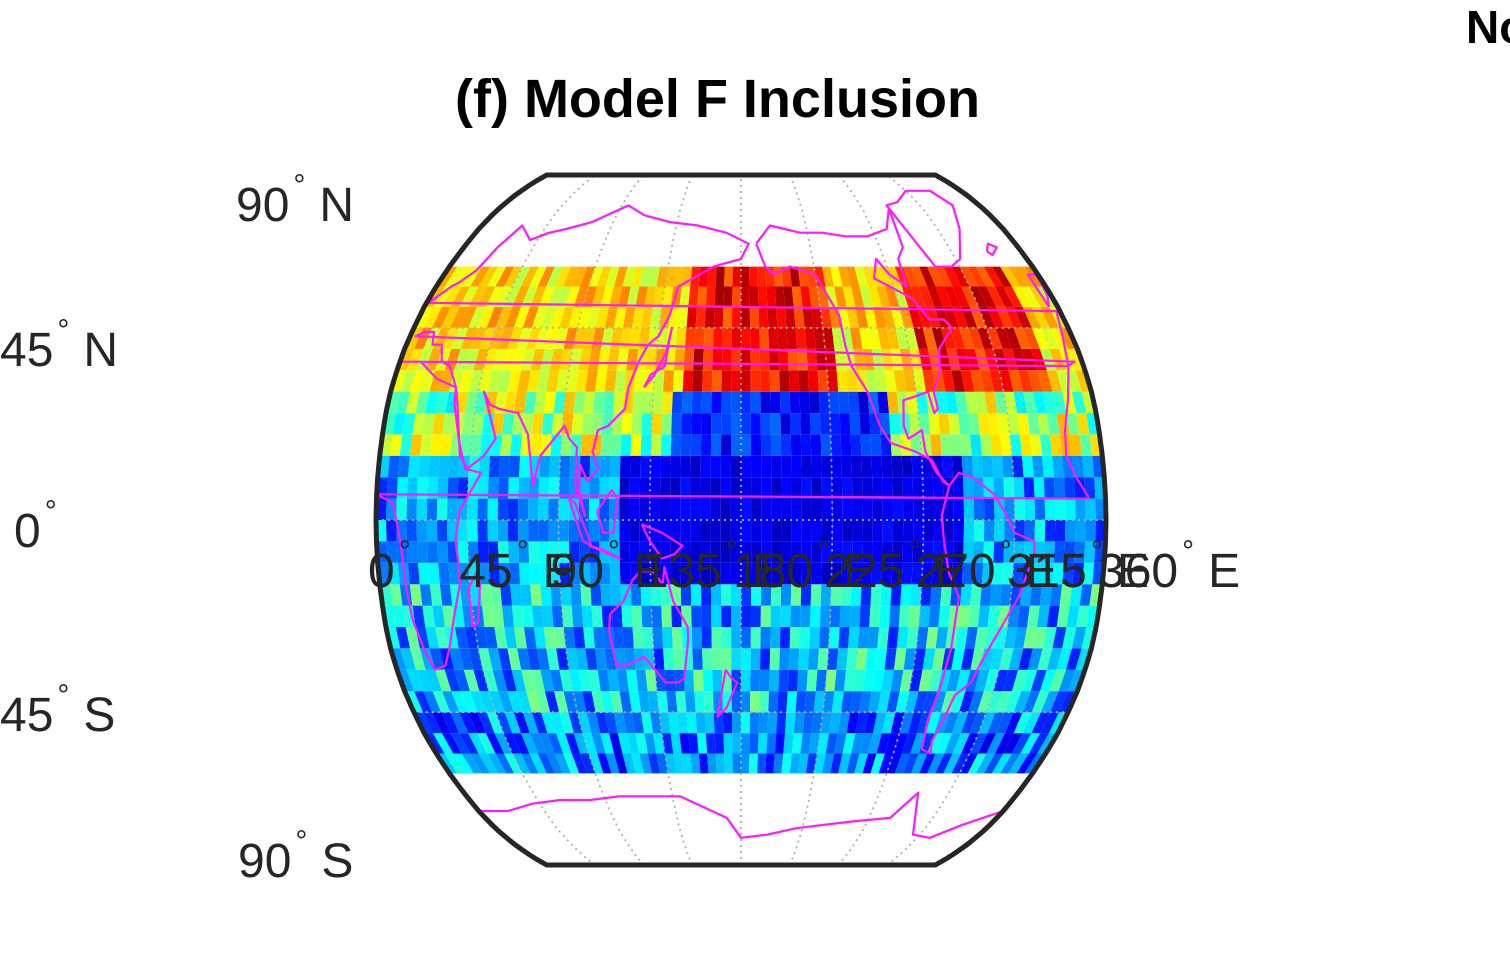 Image resolution: width=1510 pixels, height=955 pixels. What do you see at coordinates (63, 330) in the screenshot?
I see `degree-symbol: °` at bounding box center [63, 330].